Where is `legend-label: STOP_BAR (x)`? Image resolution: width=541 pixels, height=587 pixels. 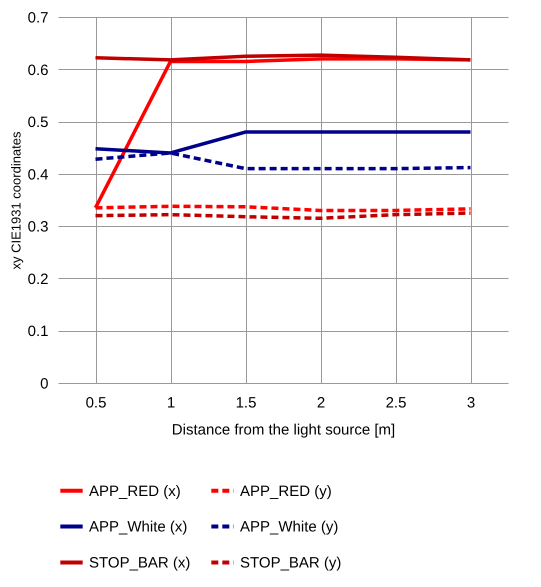 legend-label: STOP_BAR (x) is located at coordinates (139, 563).